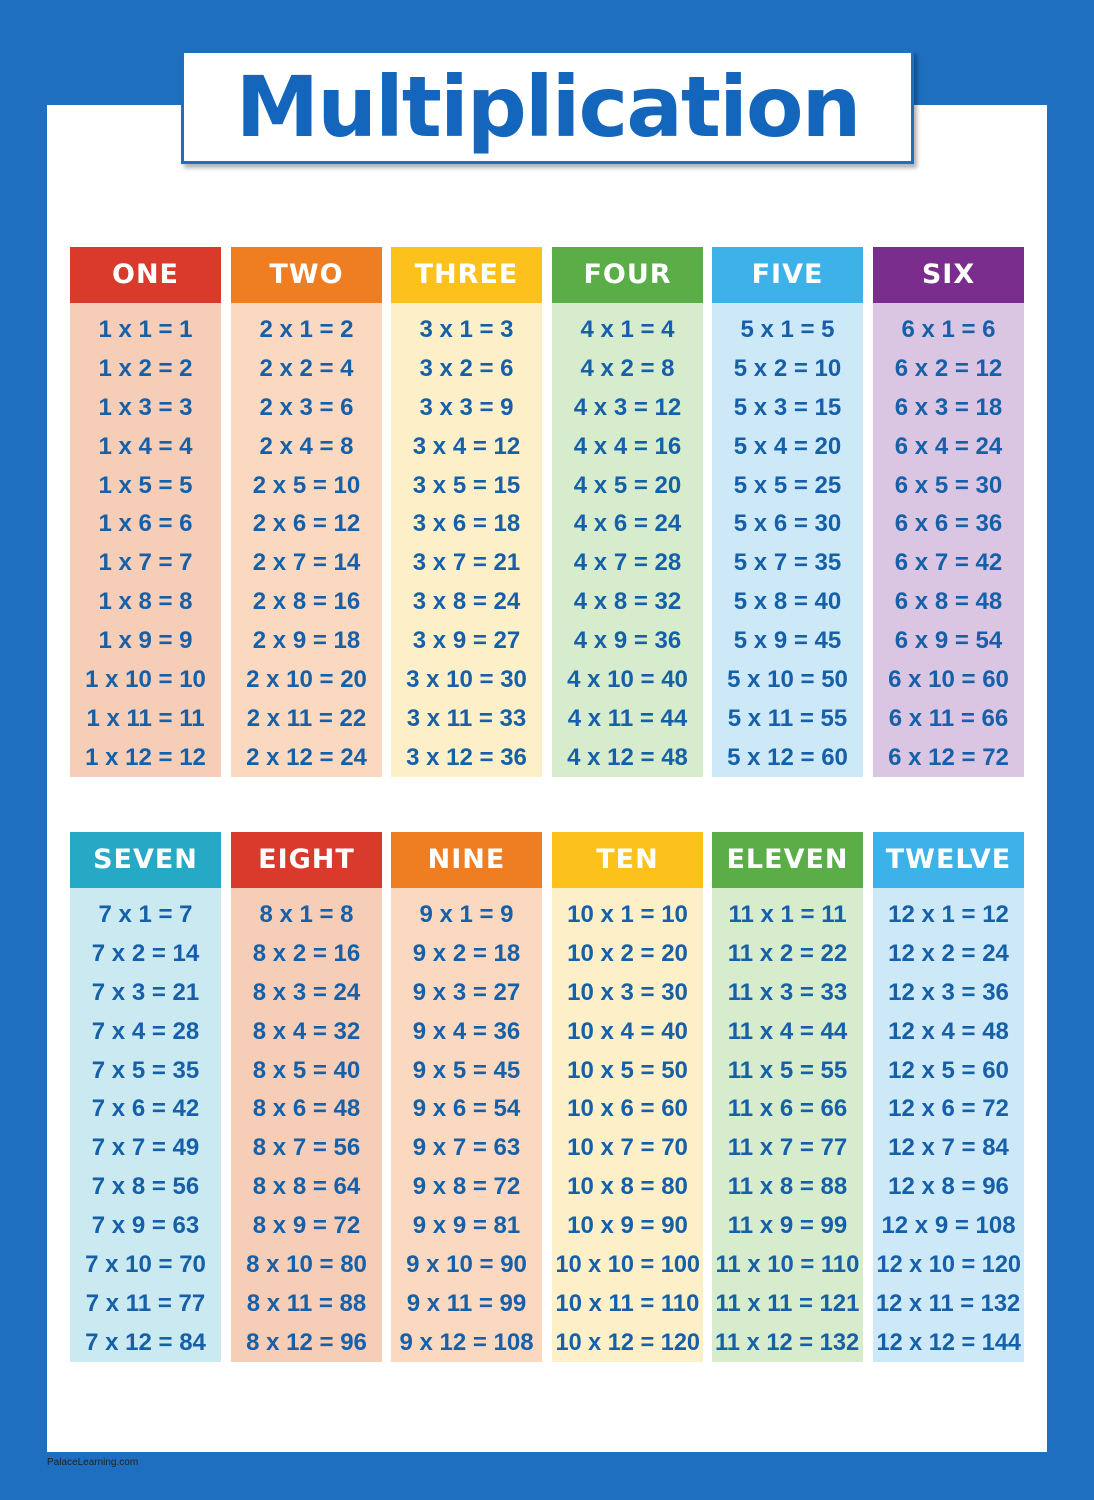  What do you see at coordinates (145, 1343) in the screenshot?
I see `row: 7 x 12 = 84` at bounding box center [145, 1343].